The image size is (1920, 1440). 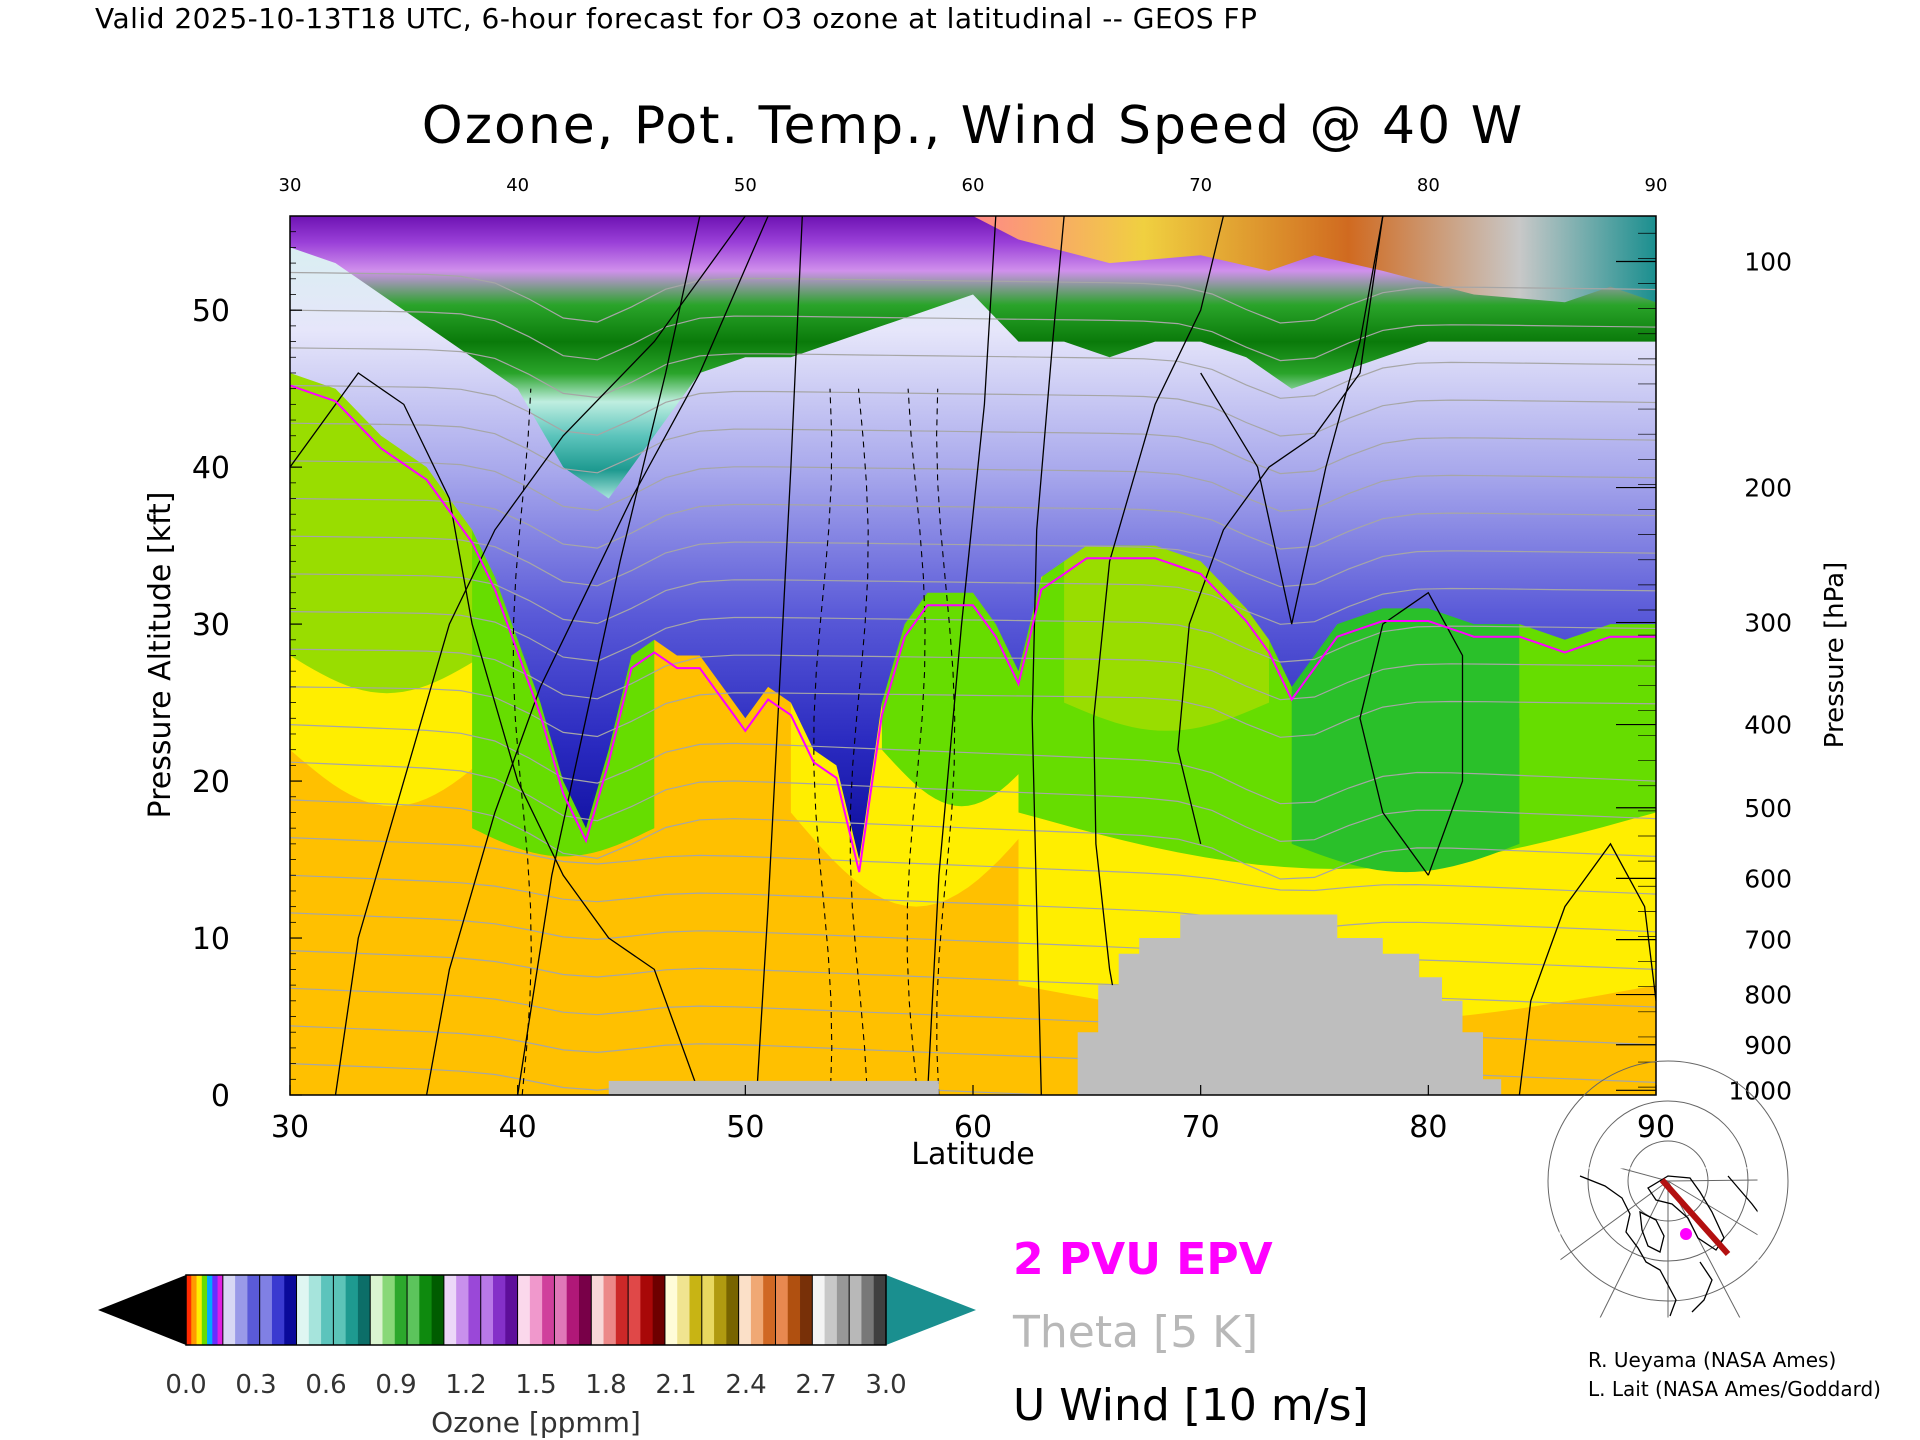 What do you see at coordinates (973, 126) in the screenshot?
I see `chart-title: Ozone, Pot. Temp., Wind Speed @ 40 W` at bounding box center [973, 126].